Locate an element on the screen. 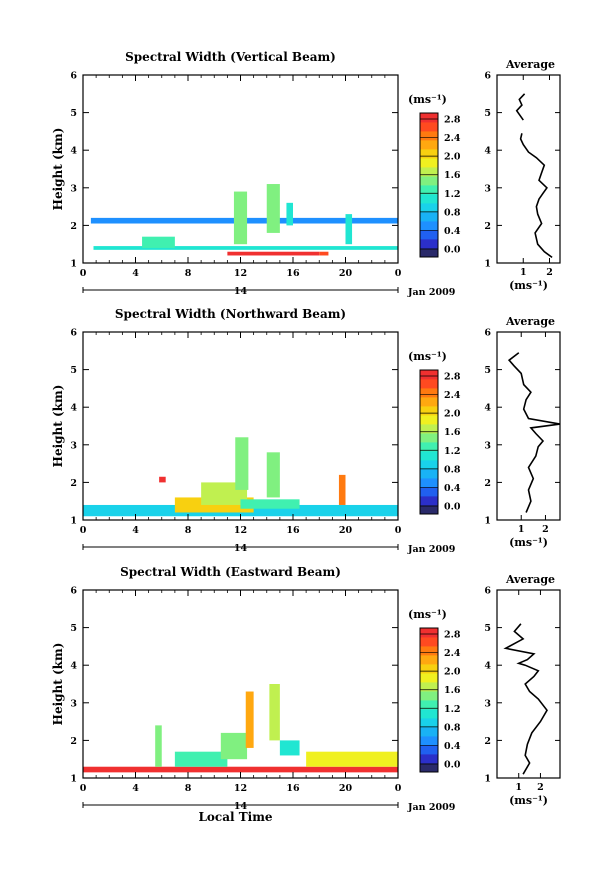  average-y-tick-label: 4 is located at coordinates (487, 408).